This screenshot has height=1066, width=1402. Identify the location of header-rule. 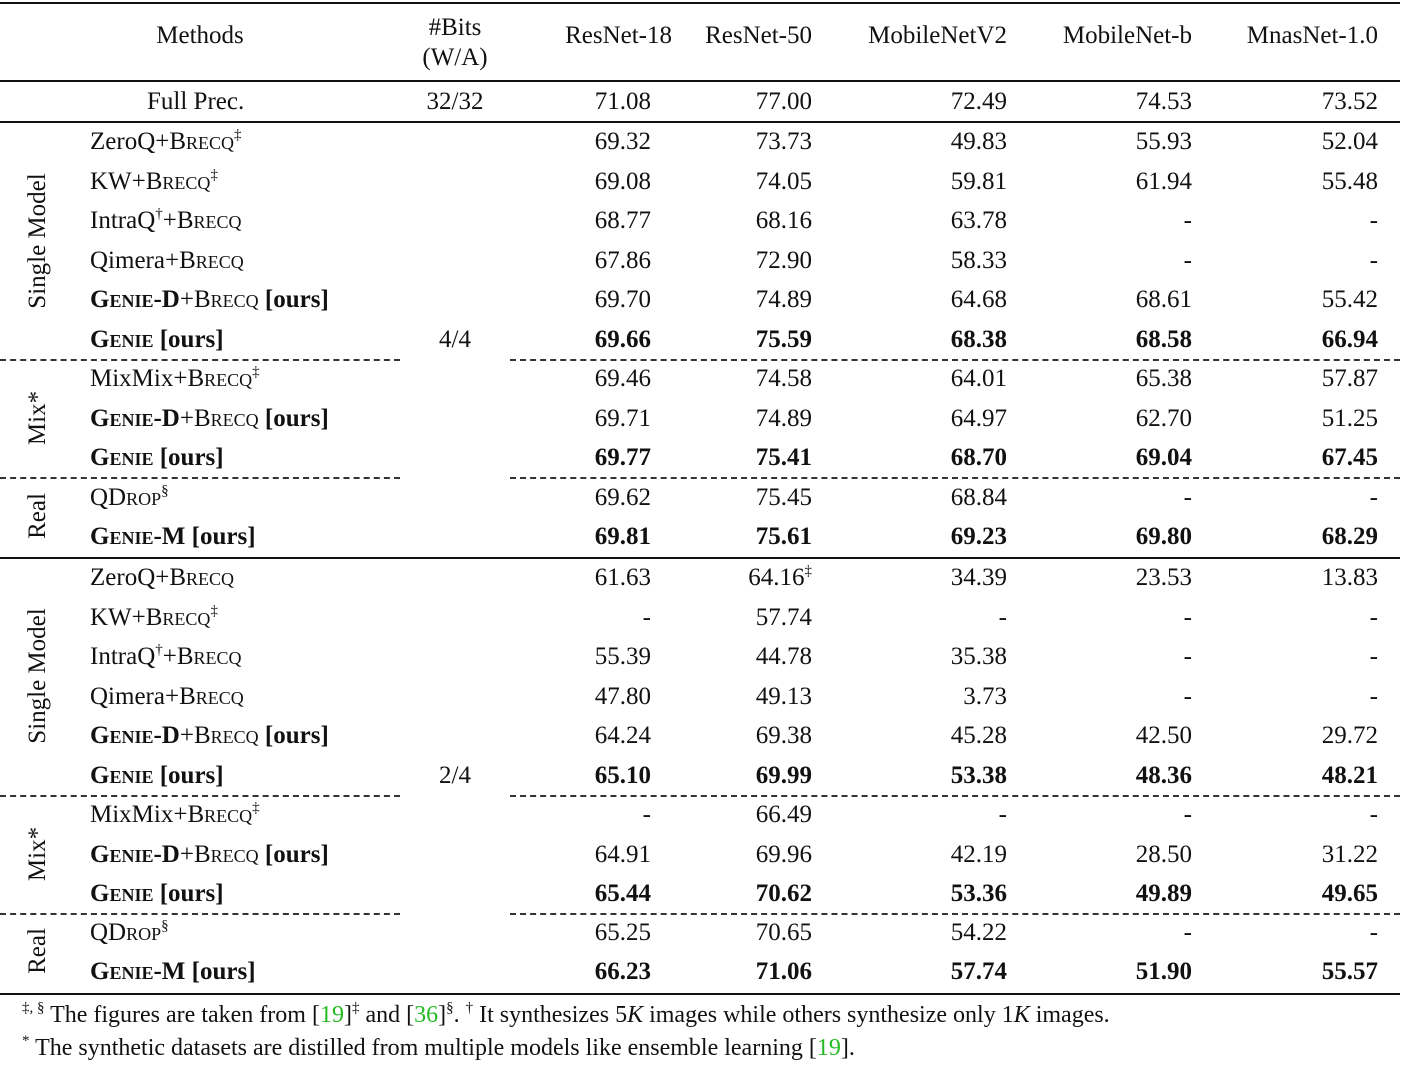
(700, 81).